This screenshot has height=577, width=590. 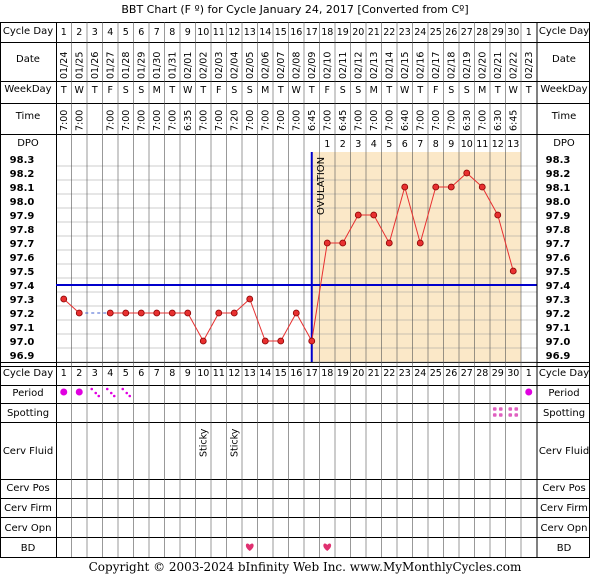 What do you see at coordinates (281, 65) in the screenshot?
I see `date-label: 02/07` at bounding box center [281, 65].